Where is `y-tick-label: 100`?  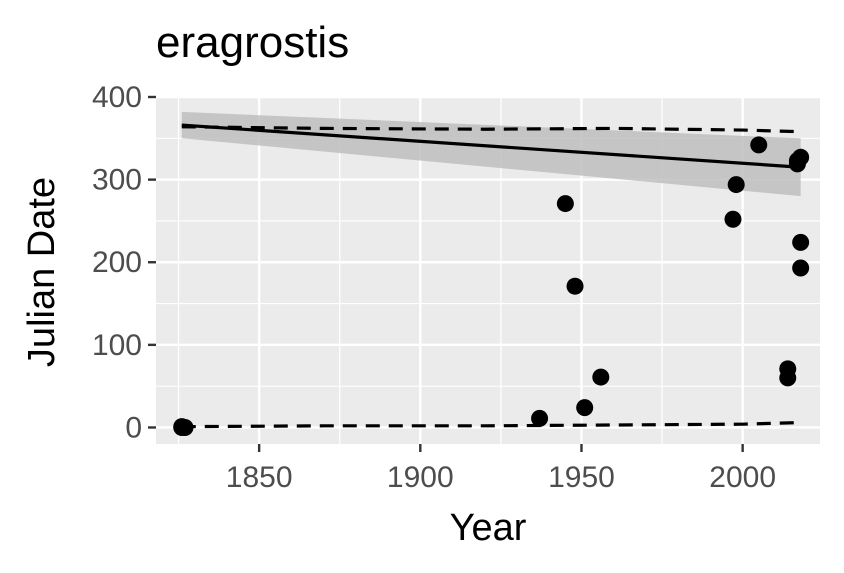
y-tick-label: 100 is located at coordinates (117, 345).